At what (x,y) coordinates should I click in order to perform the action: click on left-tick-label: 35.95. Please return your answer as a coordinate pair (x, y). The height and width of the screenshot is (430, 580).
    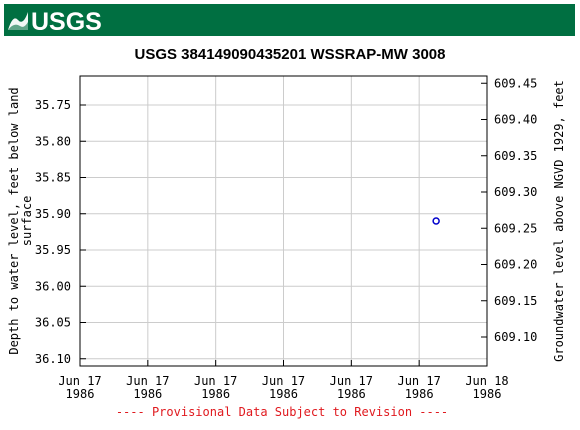
    Looking at the image, I should click on (53, 250).